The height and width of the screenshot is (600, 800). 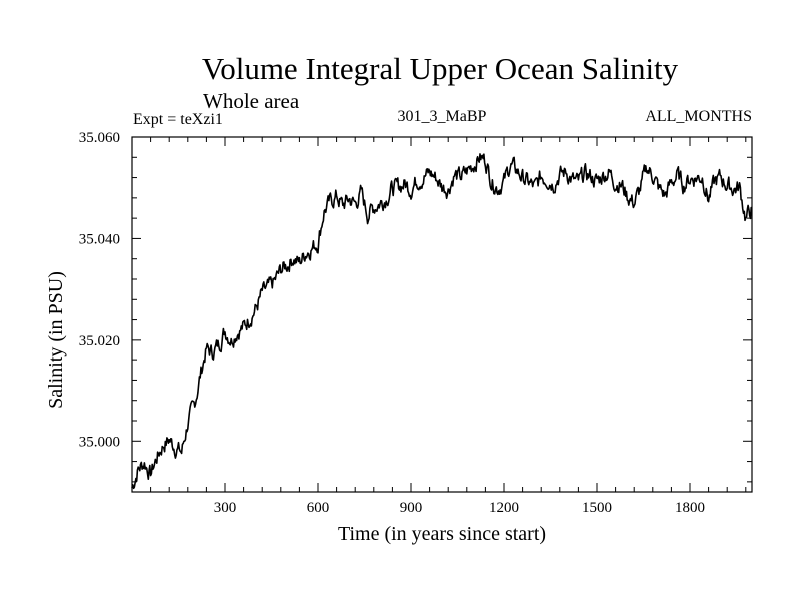 I want to click on chart-subtitle: Whole area, so click(x=251, y=101).